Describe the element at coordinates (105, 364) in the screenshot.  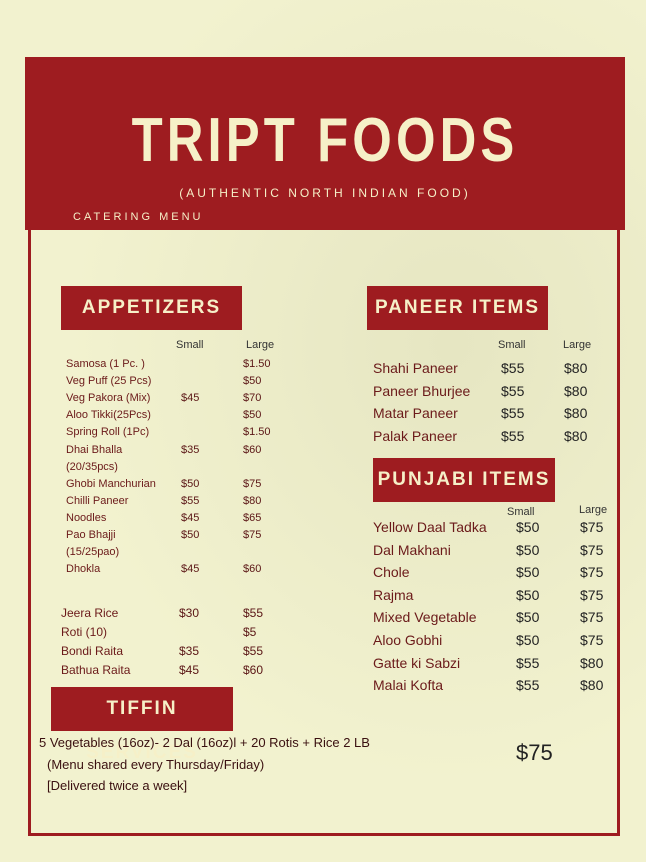
I see `item-name: Samosa (1 Pc. )` at that location.